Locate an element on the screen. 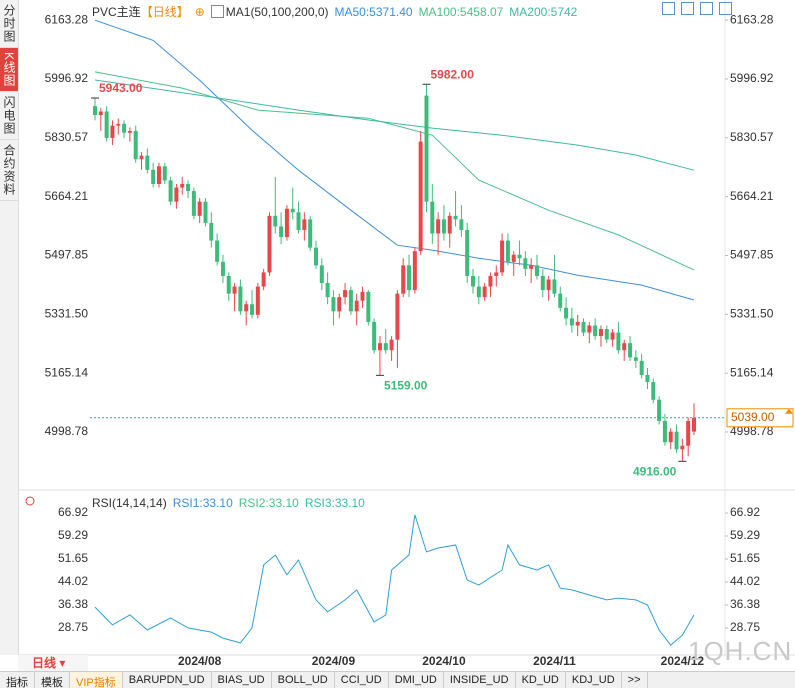 Image resolution: width=795 pixels, height=688 pixels. annotation-label: 5943.00 is located at coordinates (121, 88).